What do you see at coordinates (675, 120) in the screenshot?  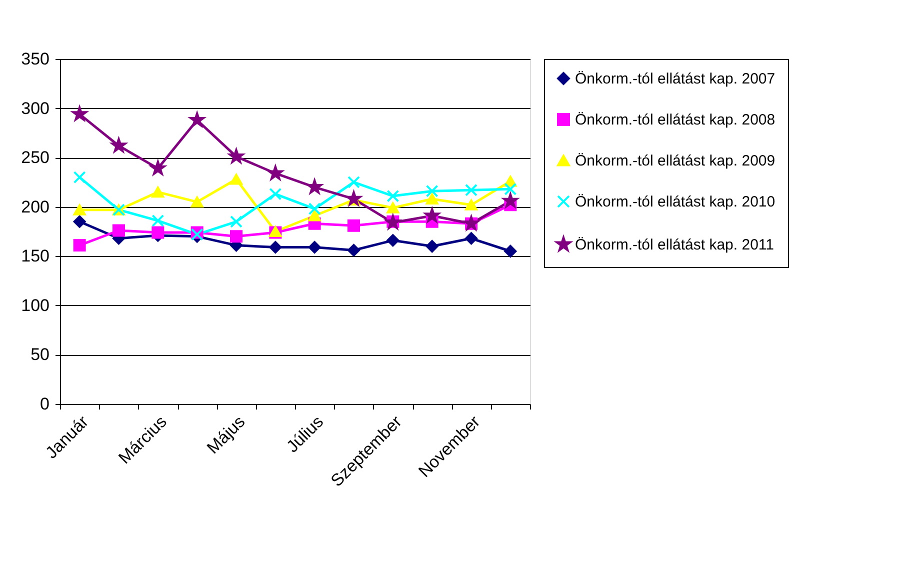 I see `legend-label: Önkorm.-tól ellátást kap. 2008` at bounding box center [675, 120].